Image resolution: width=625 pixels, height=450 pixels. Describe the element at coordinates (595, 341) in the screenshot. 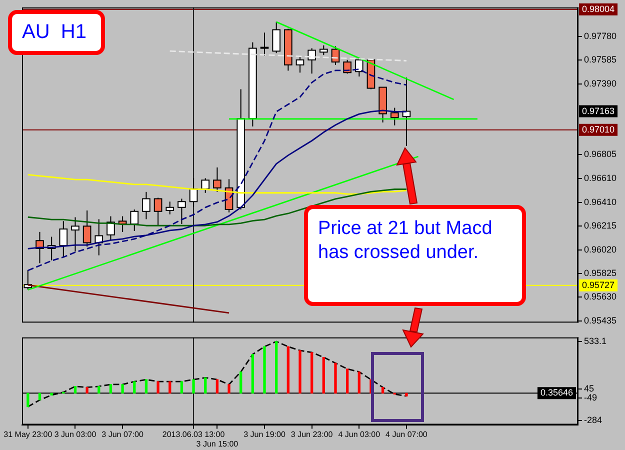

I see `y-tick-label: 533.1` at that location.